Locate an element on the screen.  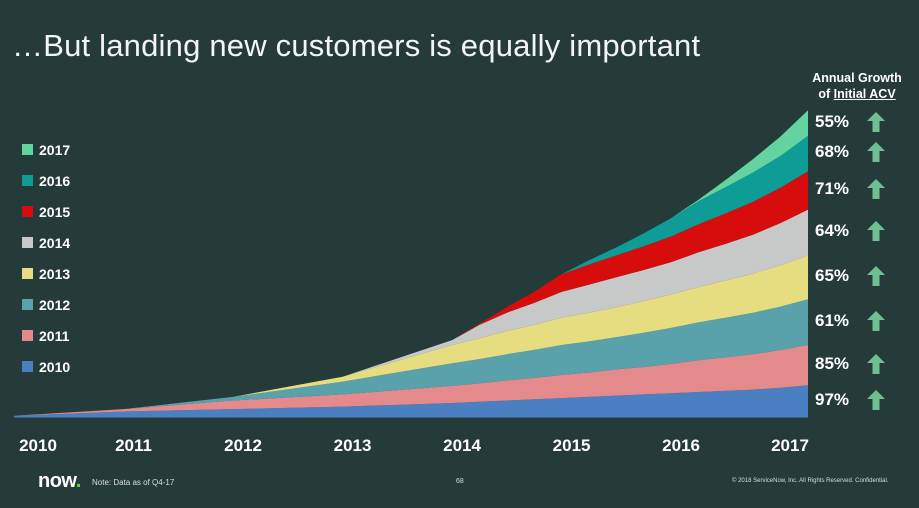
growth-percent: 68% is located at coordinates (832, 152).